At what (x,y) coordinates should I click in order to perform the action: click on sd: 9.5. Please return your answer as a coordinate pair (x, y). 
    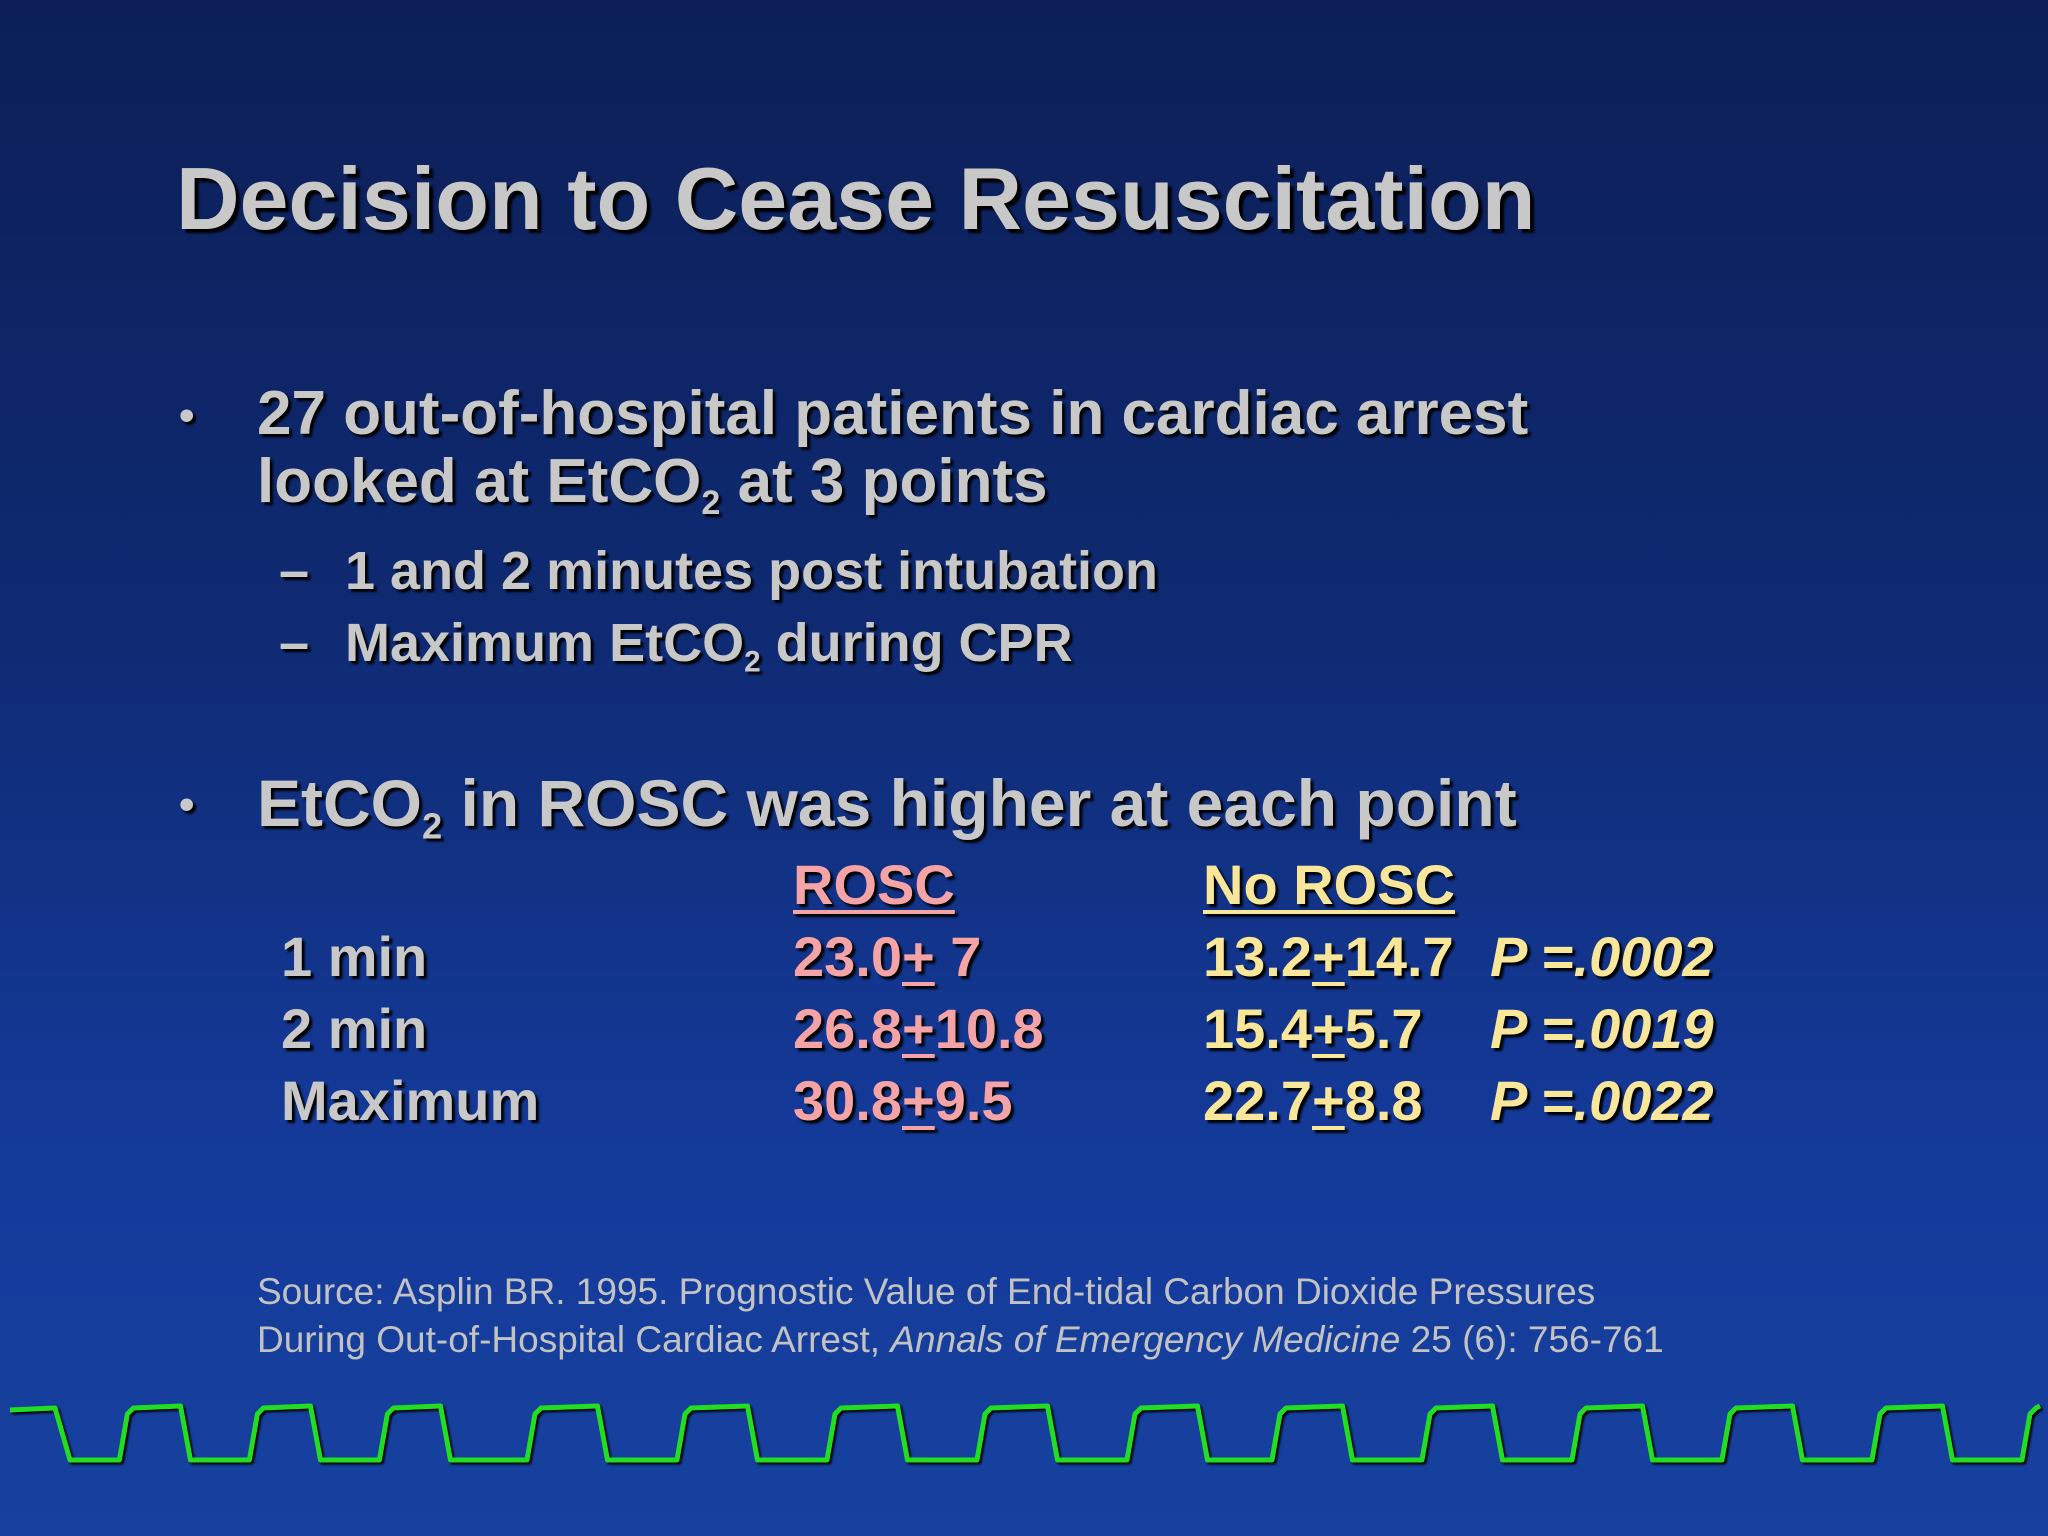
    Looking at the image, I should click on (973, 1100).